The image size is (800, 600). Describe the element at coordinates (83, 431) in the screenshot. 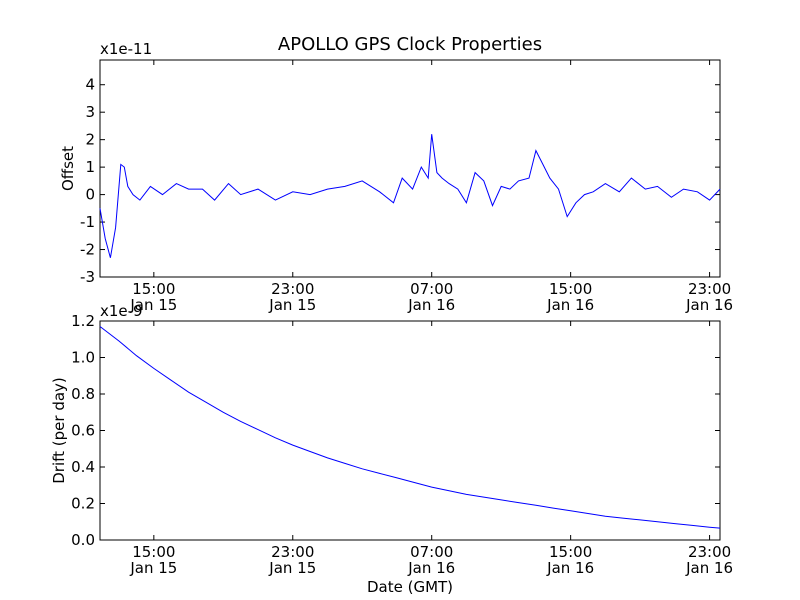

I see `drift-ytick-label: 0.6` at that location.